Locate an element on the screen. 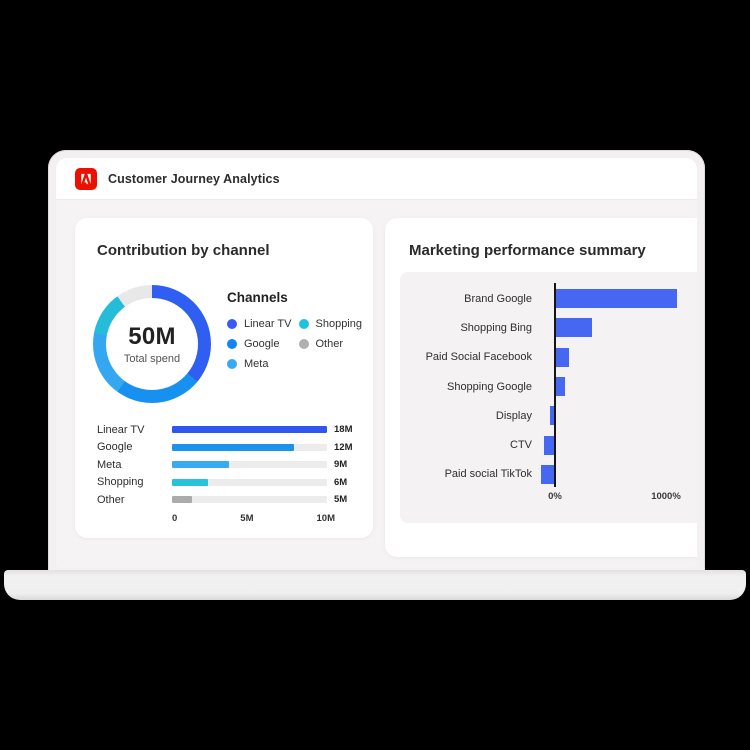 Image resolution: width=750 pixels, height=750 pixels. channel-bar-row: Shopping 6M is located at coordinates (229, 483).